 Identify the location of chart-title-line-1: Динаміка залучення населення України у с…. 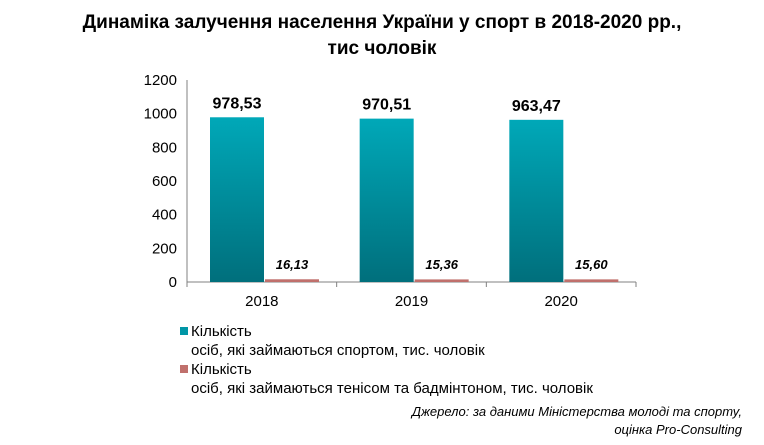
(382, 22).